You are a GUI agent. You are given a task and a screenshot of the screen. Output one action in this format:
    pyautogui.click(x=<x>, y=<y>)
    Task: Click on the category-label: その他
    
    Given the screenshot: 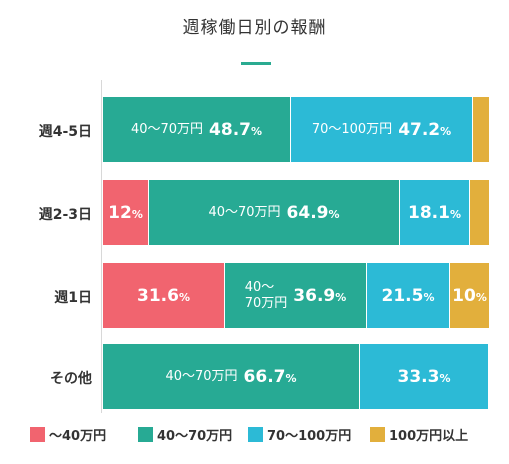 What is the action you would take?
    pyautogui.click(x=71, y=378)
    